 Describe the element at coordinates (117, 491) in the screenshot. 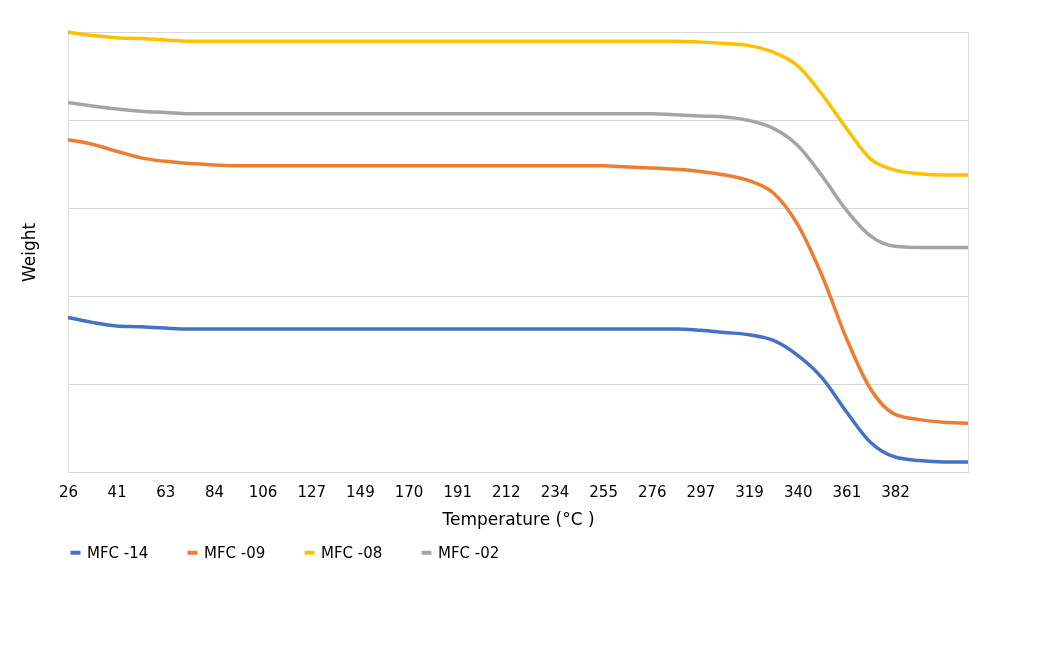

I see `x-tick-label: 41` at that location.